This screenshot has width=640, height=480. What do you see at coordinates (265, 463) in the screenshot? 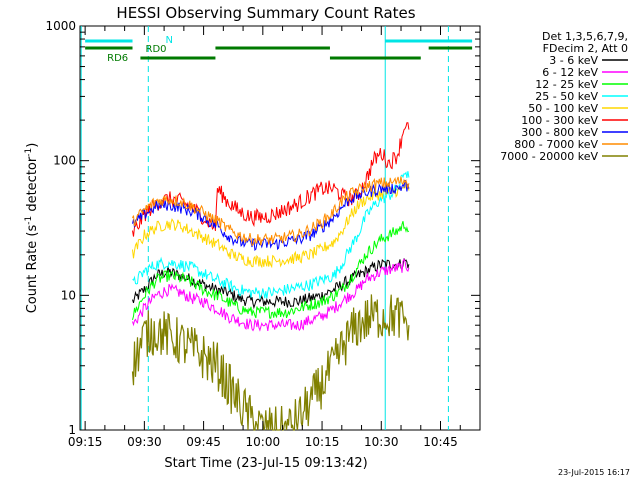
I see `x-axis-label: Start Time (23-Jul-15 09:13:42)` at bounding box center [265, 463].